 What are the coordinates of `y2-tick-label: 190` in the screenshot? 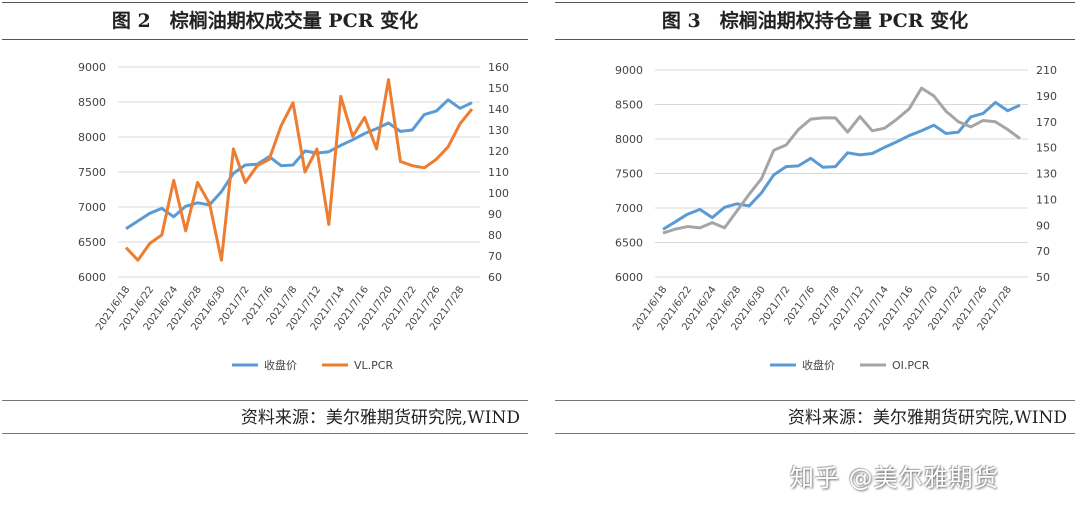 It's located at (1046, 96).